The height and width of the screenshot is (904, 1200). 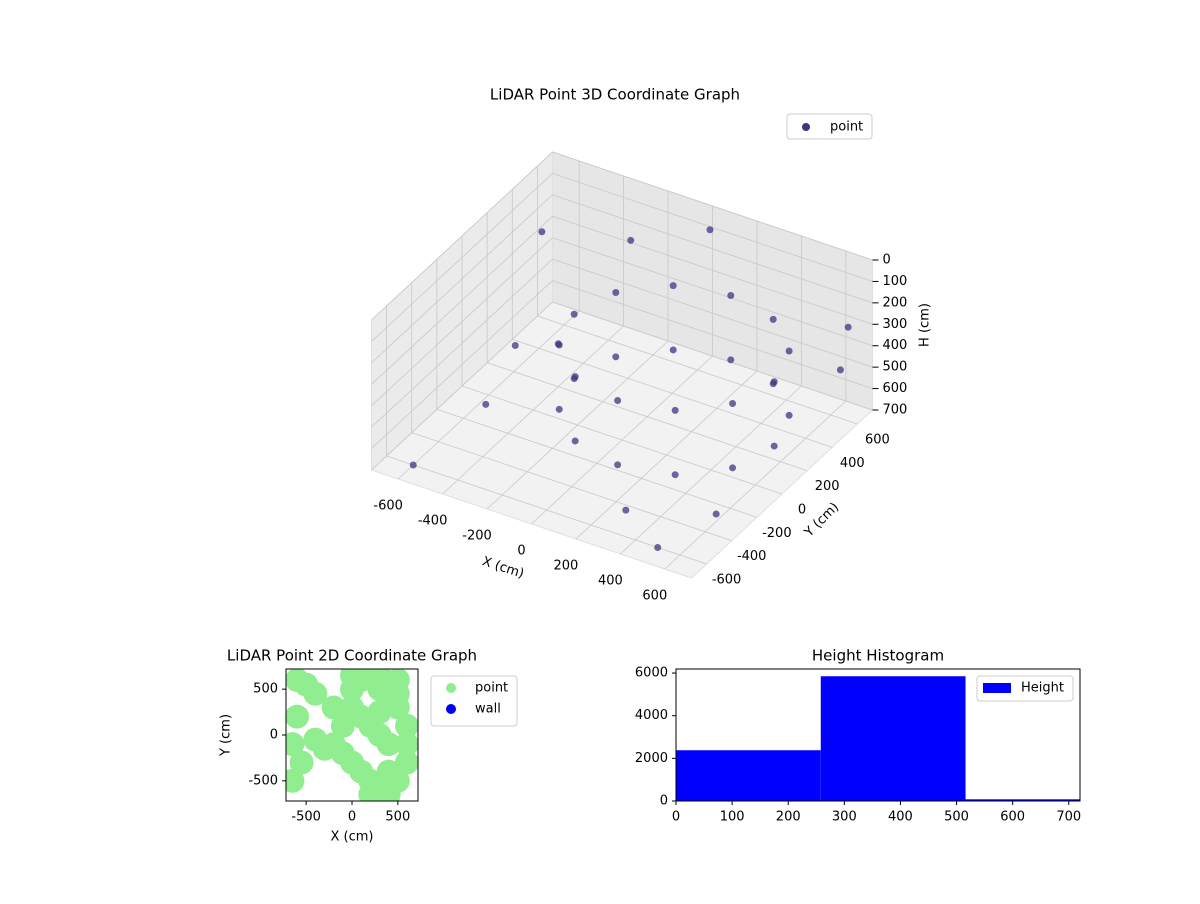 I want to click on x-axis-label: X (cm), so click(x=352, y=837).